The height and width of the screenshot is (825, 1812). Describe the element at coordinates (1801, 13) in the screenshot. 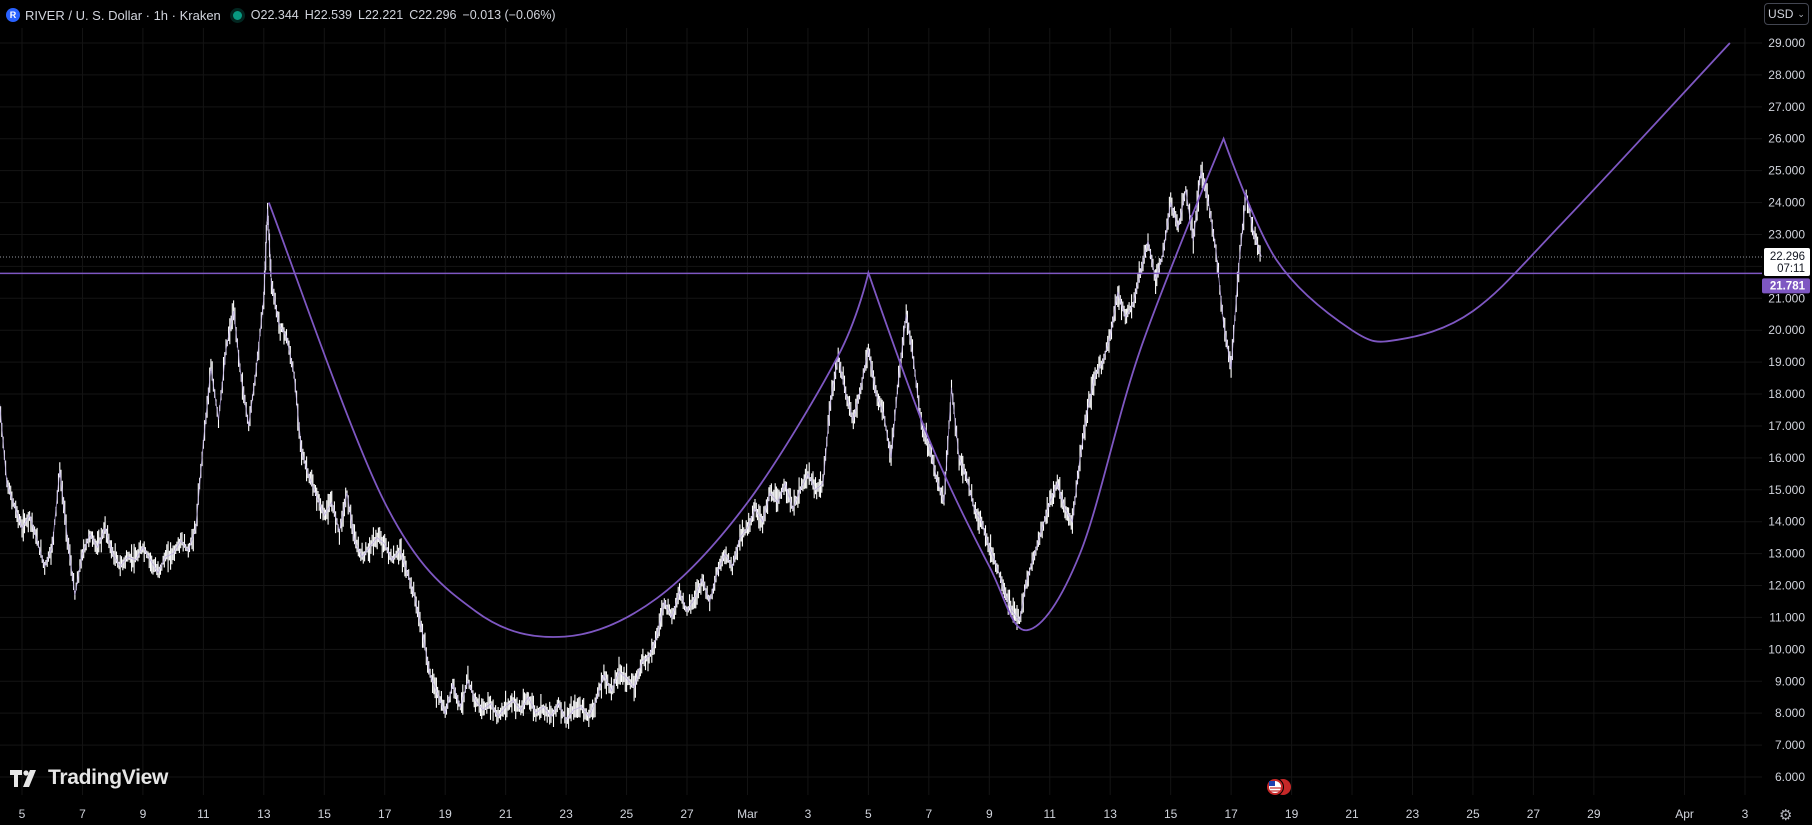

I see `chevron-down-icon: ⌄` at that location.